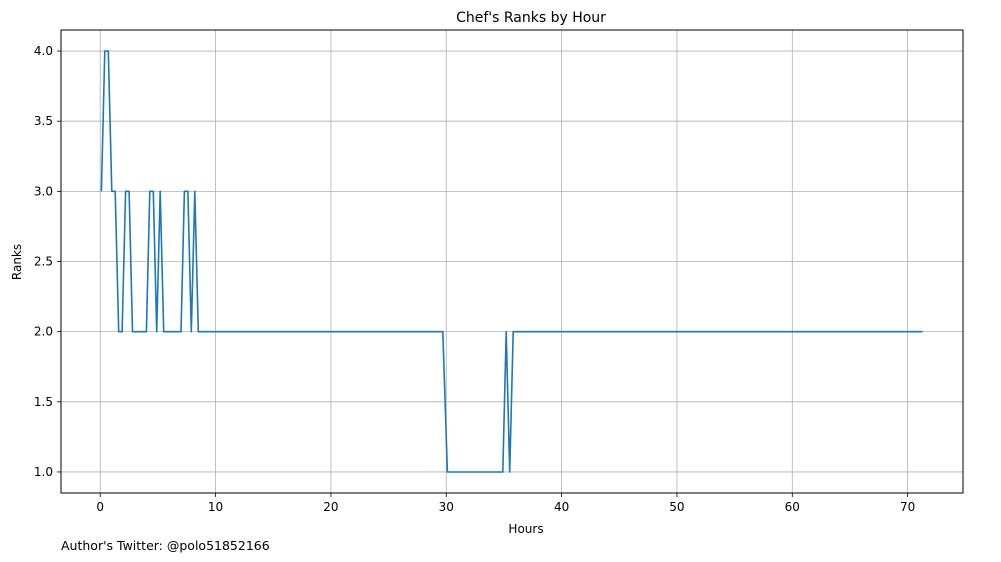 This screenshot has width=1001, height=562. Describe the element at coordinates (446, 507) in the screenshot. I see `x-tick-label: 30` at that location.